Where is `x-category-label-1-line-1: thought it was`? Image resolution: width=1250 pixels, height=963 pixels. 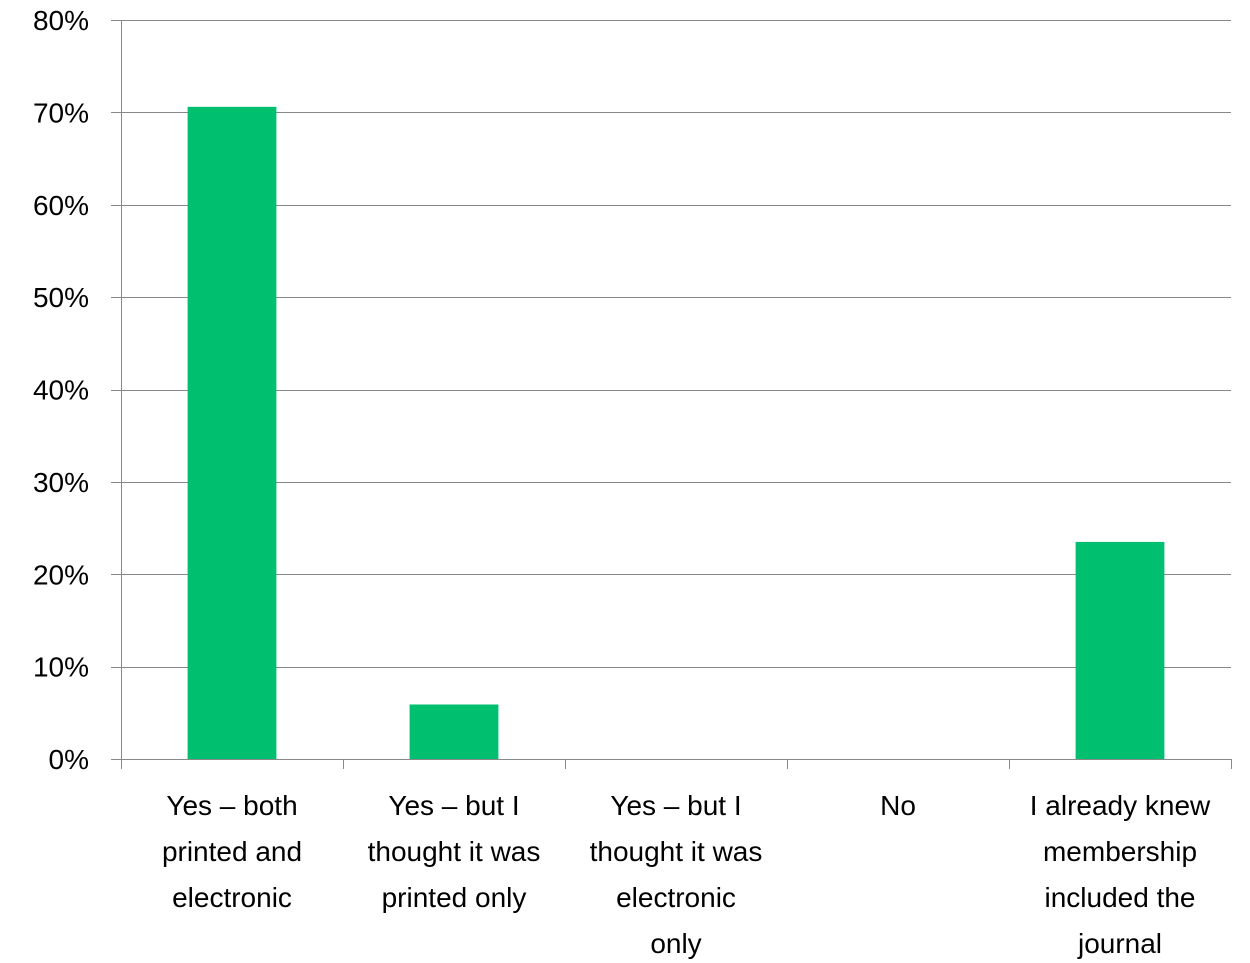
x-category-label-1-line-1: thought it was is located at coordinates (454, 851).